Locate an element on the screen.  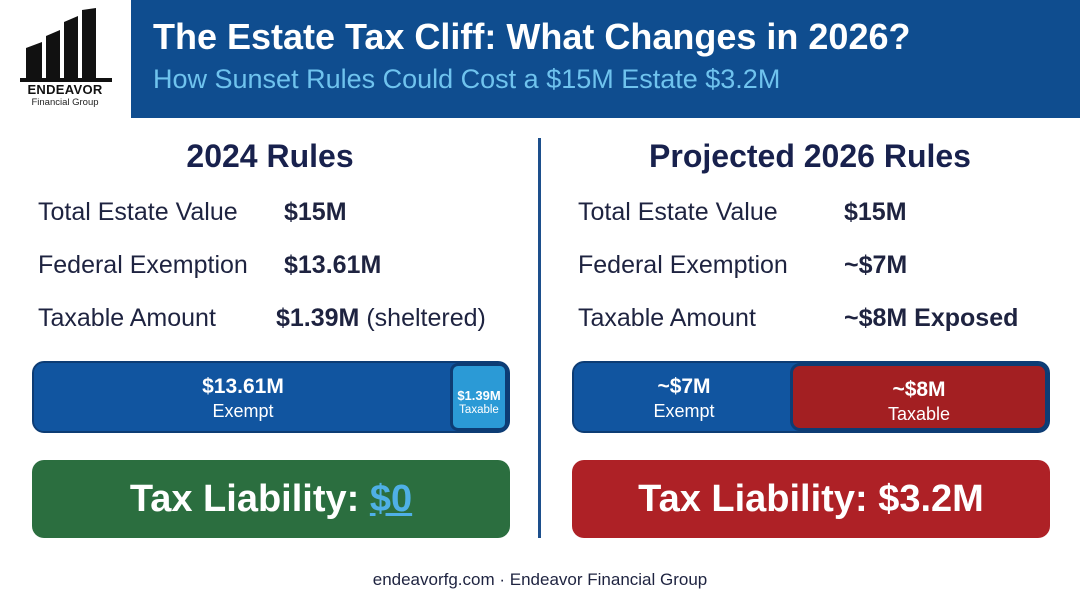
tax-liability-2026: Tax Liability: $3.2M is located at coordinates (811, 499).